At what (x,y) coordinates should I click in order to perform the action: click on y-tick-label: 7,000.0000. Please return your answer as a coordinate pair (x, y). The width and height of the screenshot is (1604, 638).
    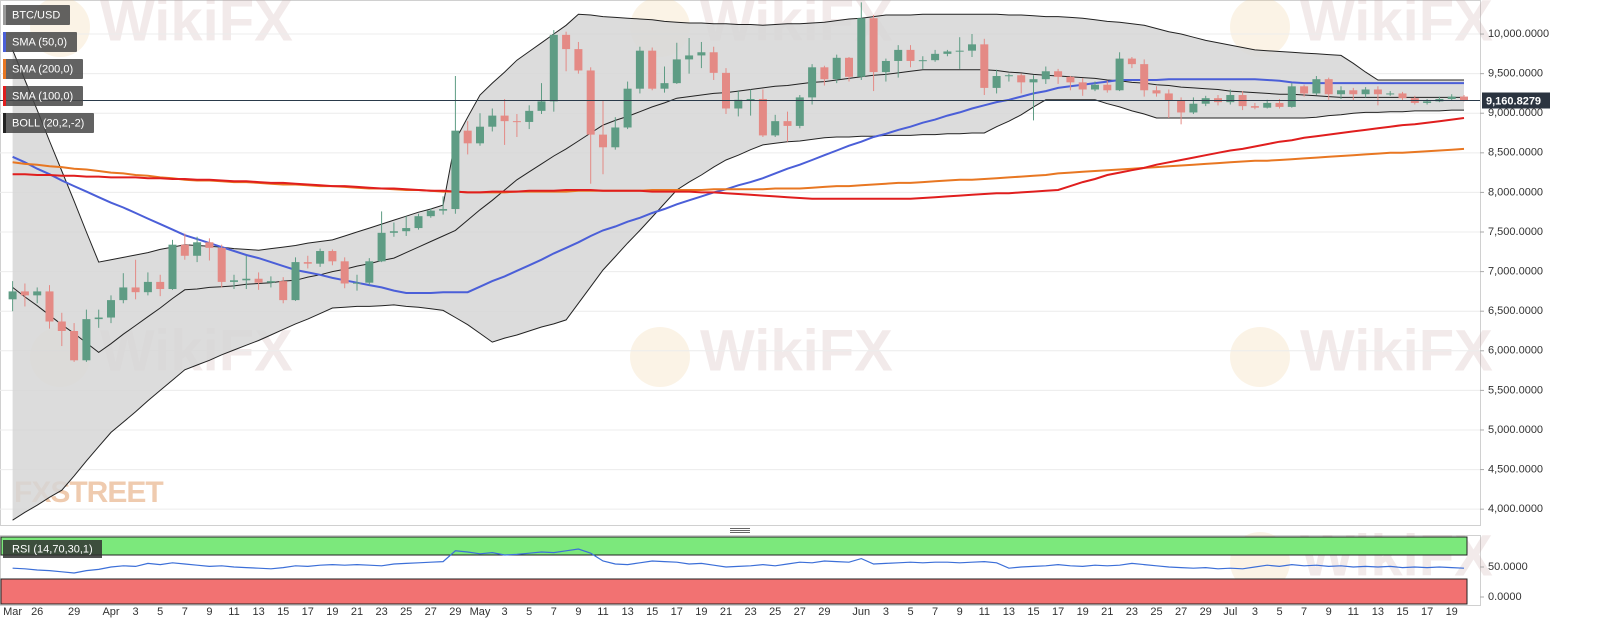
    Looking at the image, I should click on (1515, 272).